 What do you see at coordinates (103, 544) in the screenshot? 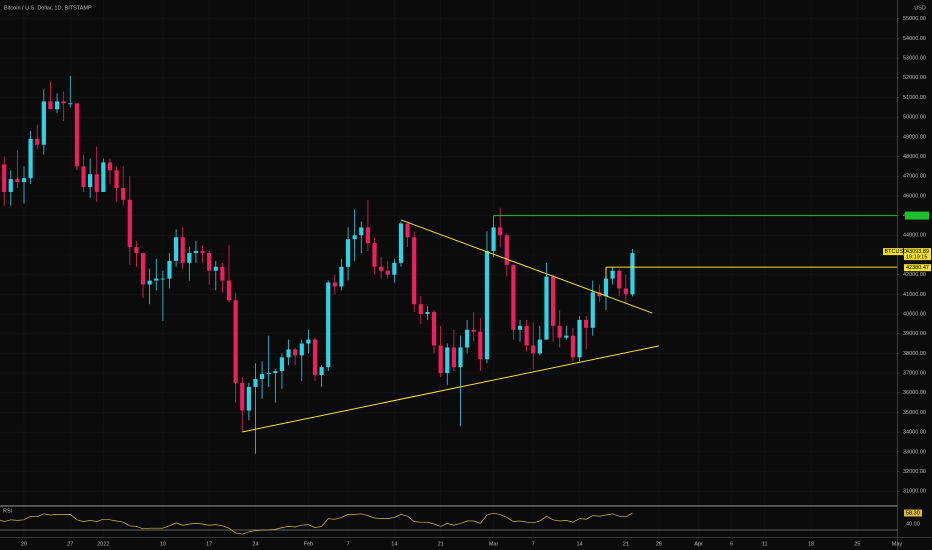
I see `x-tick-label: 2022` at bounding box center [103, 544].